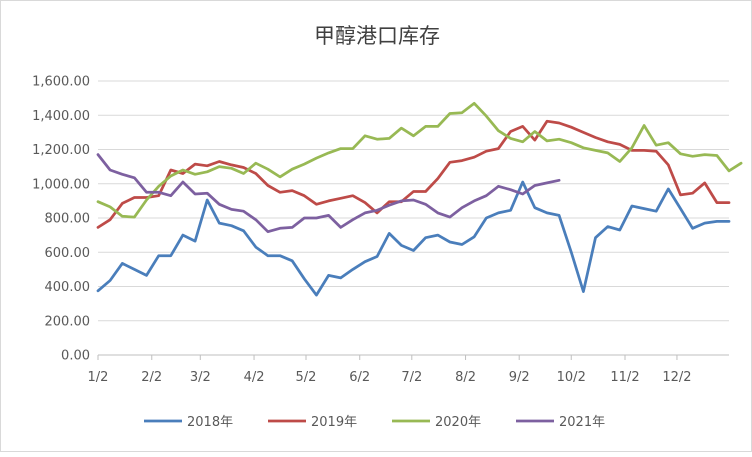  What do you see at coordinates (458, 422) in the screenshot?
I see `legend-label: 2020年` at bounding box center [458, 422].